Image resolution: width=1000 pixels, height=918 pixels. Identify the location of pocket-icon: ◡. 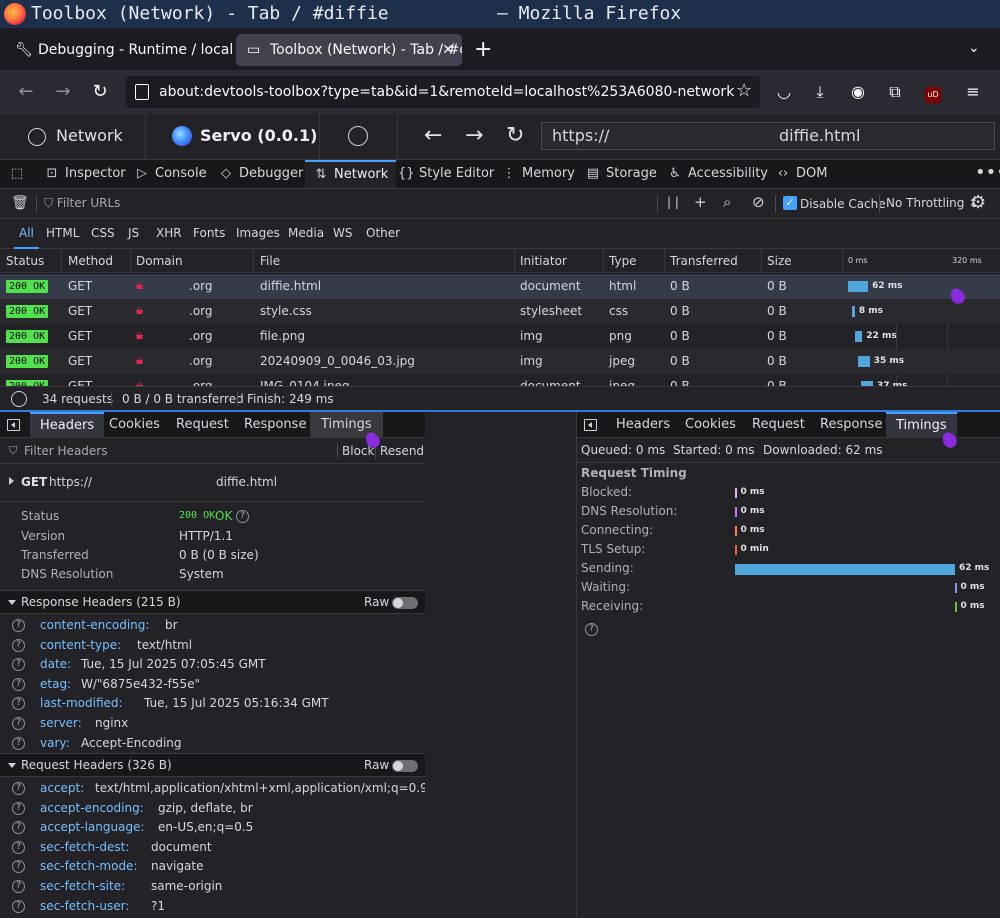
(784, 91).